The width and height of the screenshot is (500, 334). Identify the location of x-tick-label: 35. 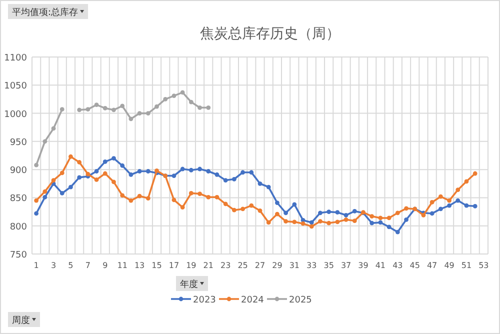
(329, 265).